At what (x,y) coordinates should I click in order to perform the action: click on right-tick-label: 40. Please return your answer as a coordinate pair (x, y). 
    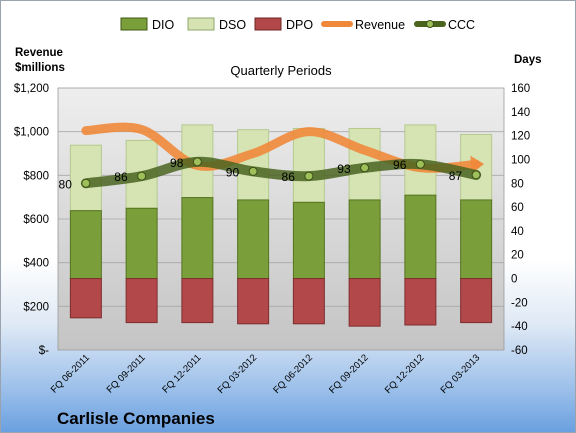
    Looking at the image, I should click on (517, 232).